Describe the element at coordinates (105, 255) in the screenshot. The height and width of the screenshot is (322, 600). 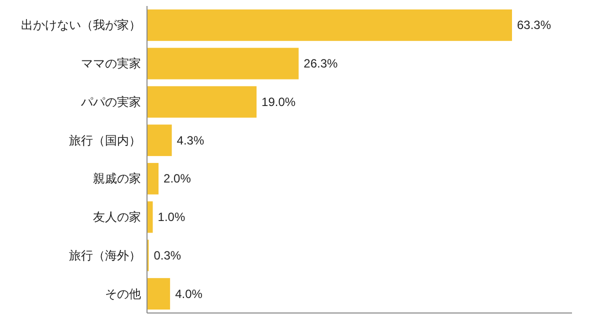
I see `category-label: 旅行（海外）` at that location.